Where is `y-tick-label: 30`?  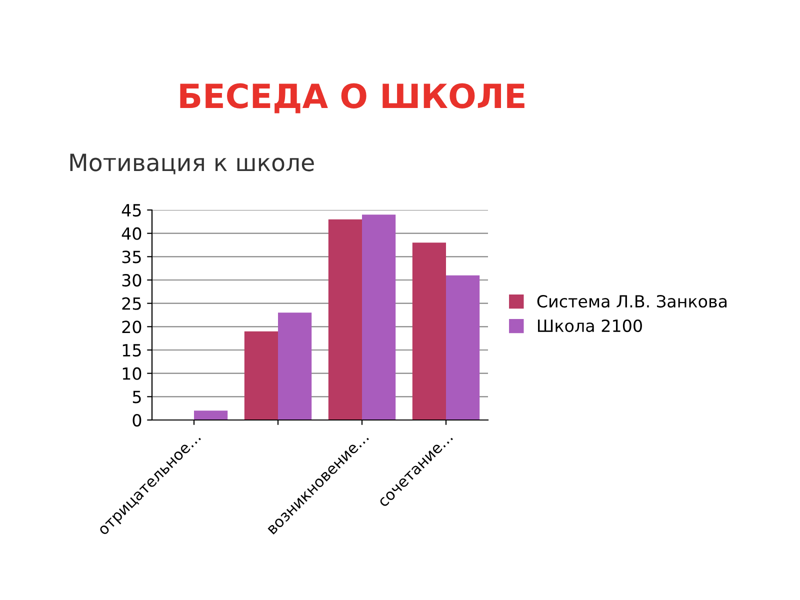 y-tick-label: 30 is located at coordinates (132, 280).